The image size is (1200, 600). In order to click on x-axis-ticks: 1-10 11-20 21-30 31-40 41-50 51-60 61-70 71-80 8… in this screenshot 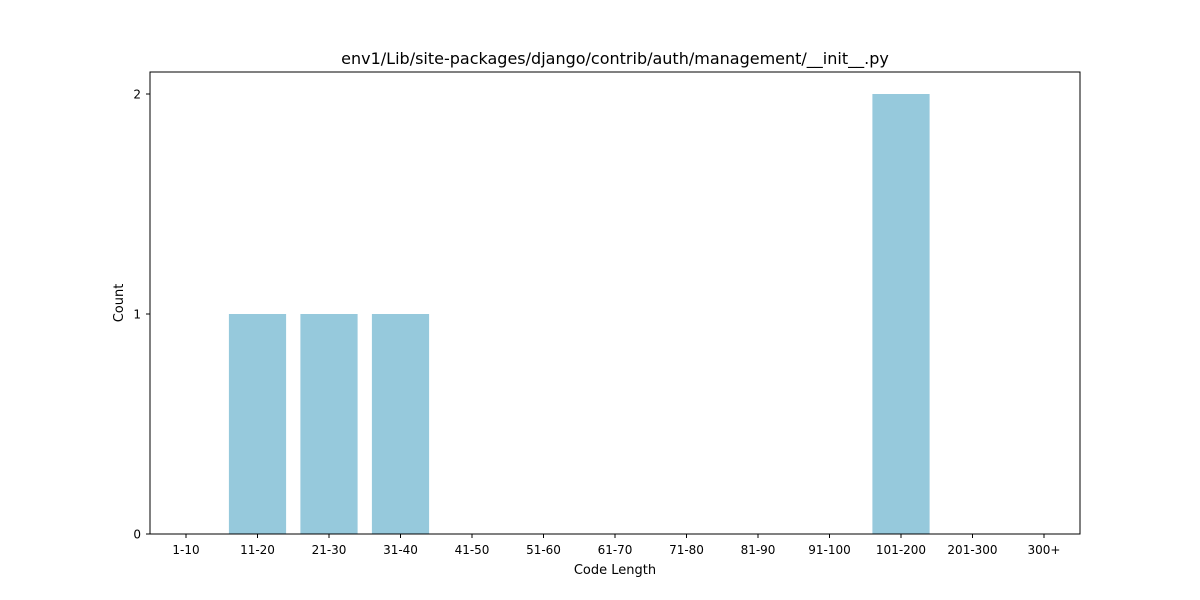, I will do `click(616, 545)`.